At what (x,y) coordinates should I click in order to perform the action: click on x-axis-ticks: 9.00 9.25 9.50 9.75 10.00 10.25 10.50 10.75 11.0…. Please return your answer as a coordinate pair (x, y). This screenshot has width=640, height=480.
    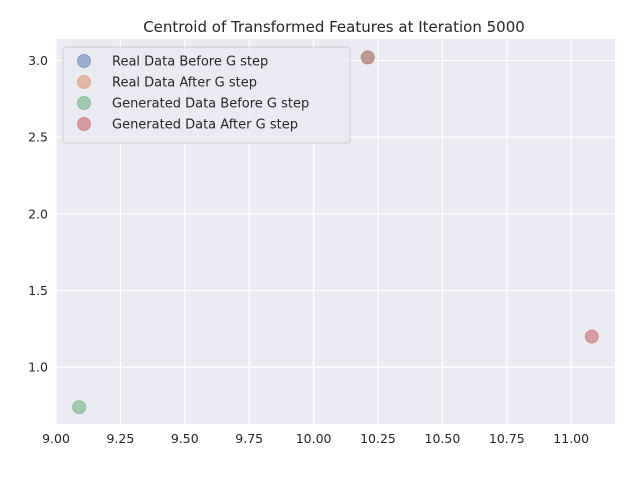
    Looking at the image, I should click on (315, 438).